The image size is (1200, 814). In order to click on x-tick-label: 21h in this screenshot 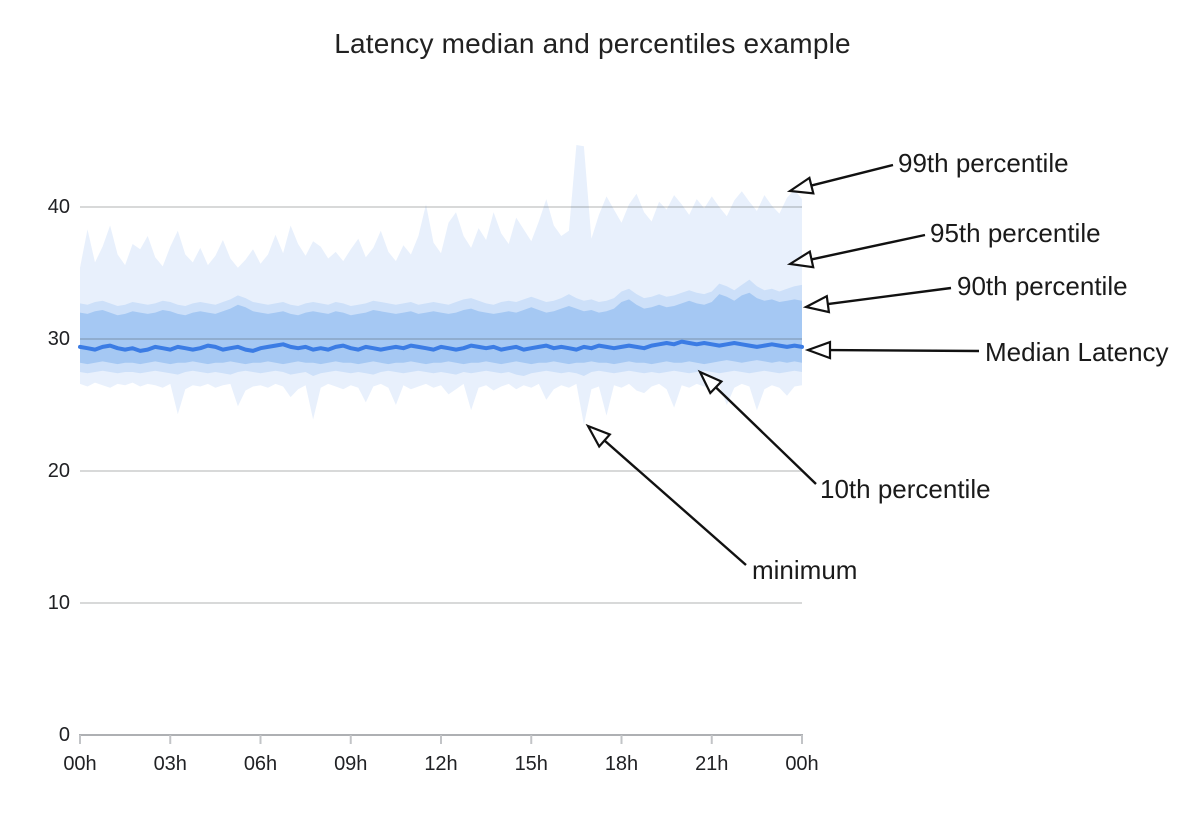, I will do `click(712, 764)`.